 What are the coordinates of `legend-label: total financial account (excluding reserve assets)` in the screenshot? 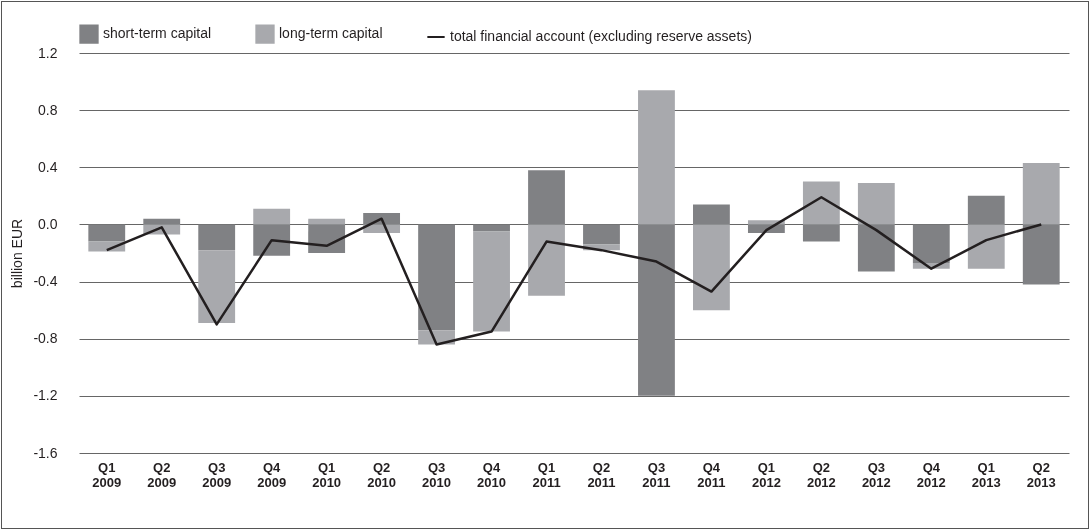 It's located at (601, 36).